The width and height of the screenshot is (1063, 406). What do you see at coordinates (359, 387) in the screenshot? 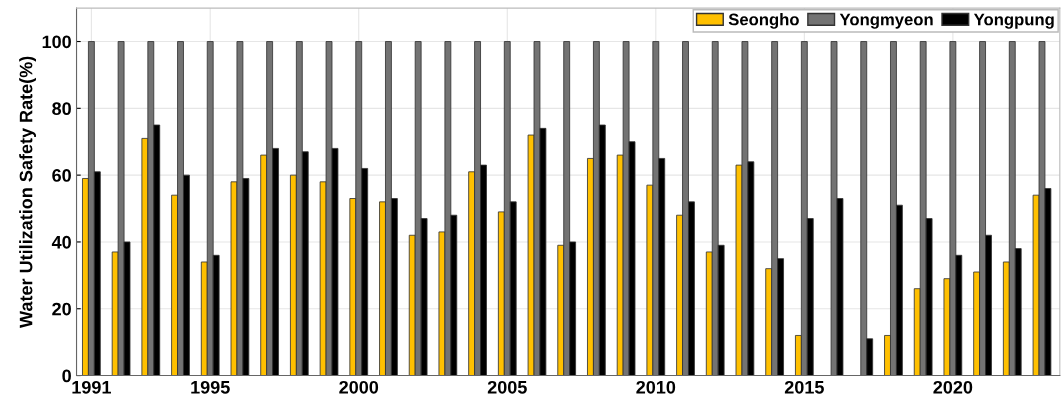
I see `x-tick-label: 2000` at bounding box center [359, 387].